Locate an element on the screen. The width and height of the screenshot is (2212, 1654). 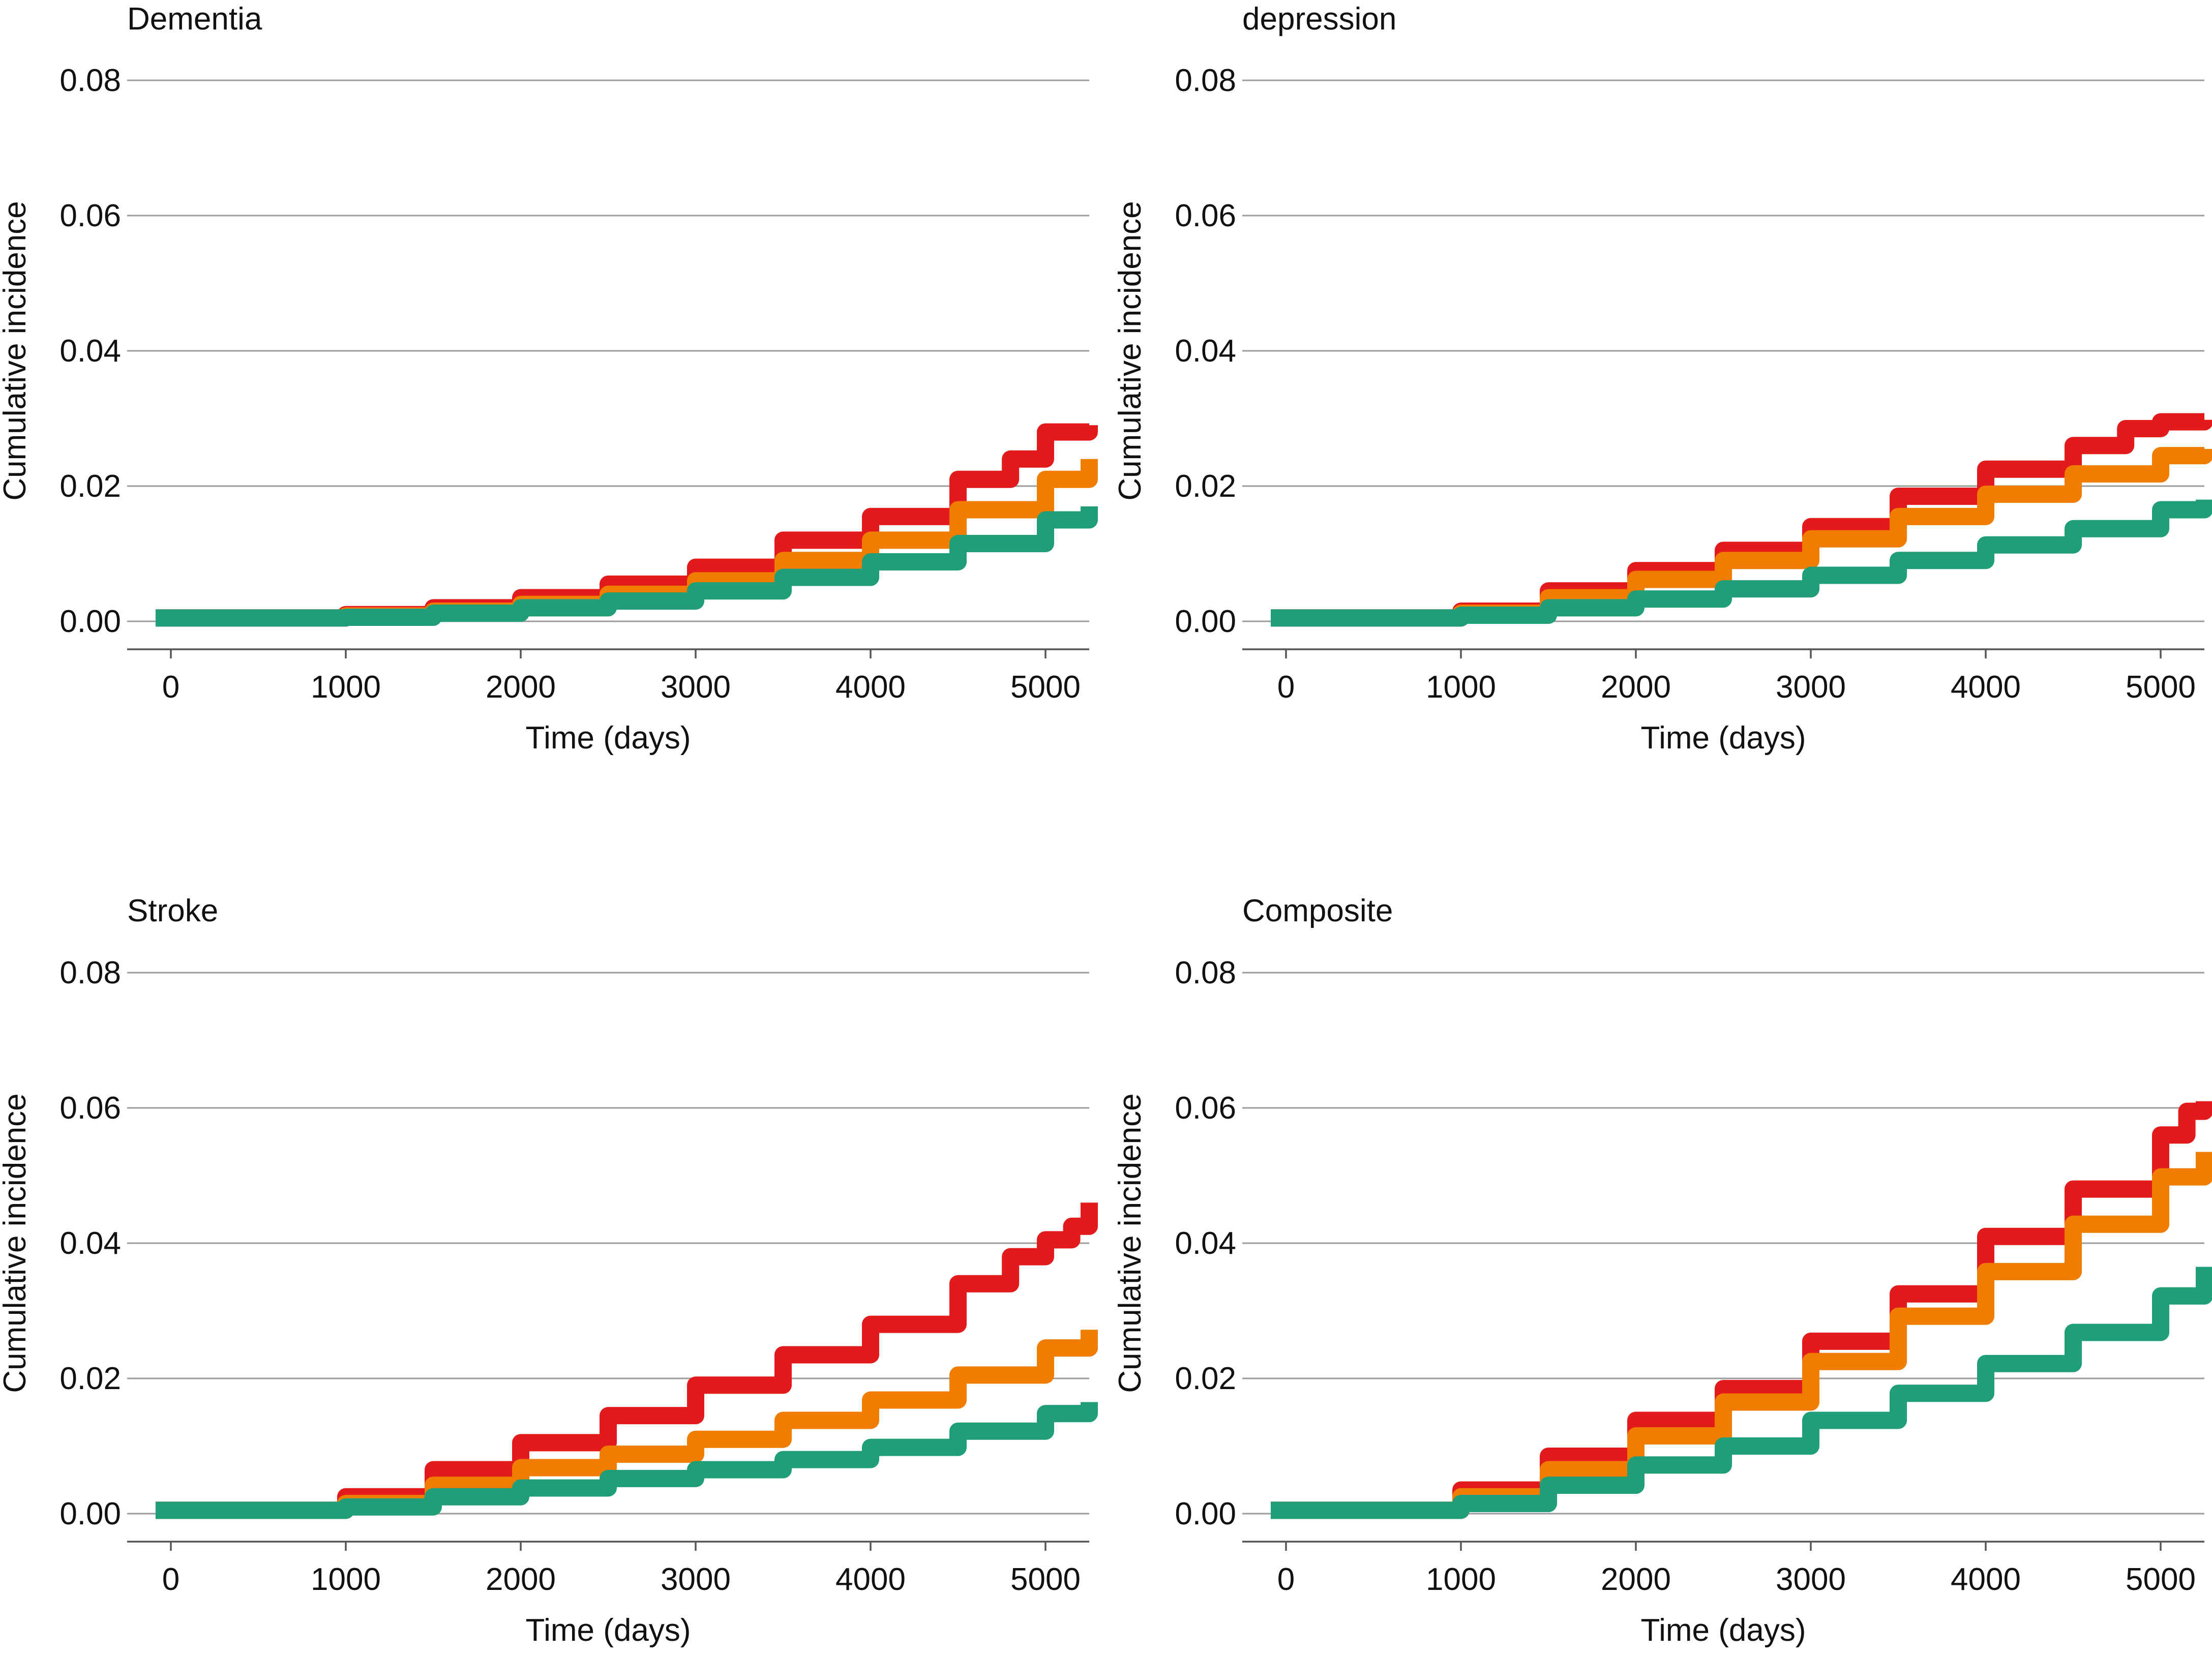
panel-title: Stroke is located at coordinates (172, 910).